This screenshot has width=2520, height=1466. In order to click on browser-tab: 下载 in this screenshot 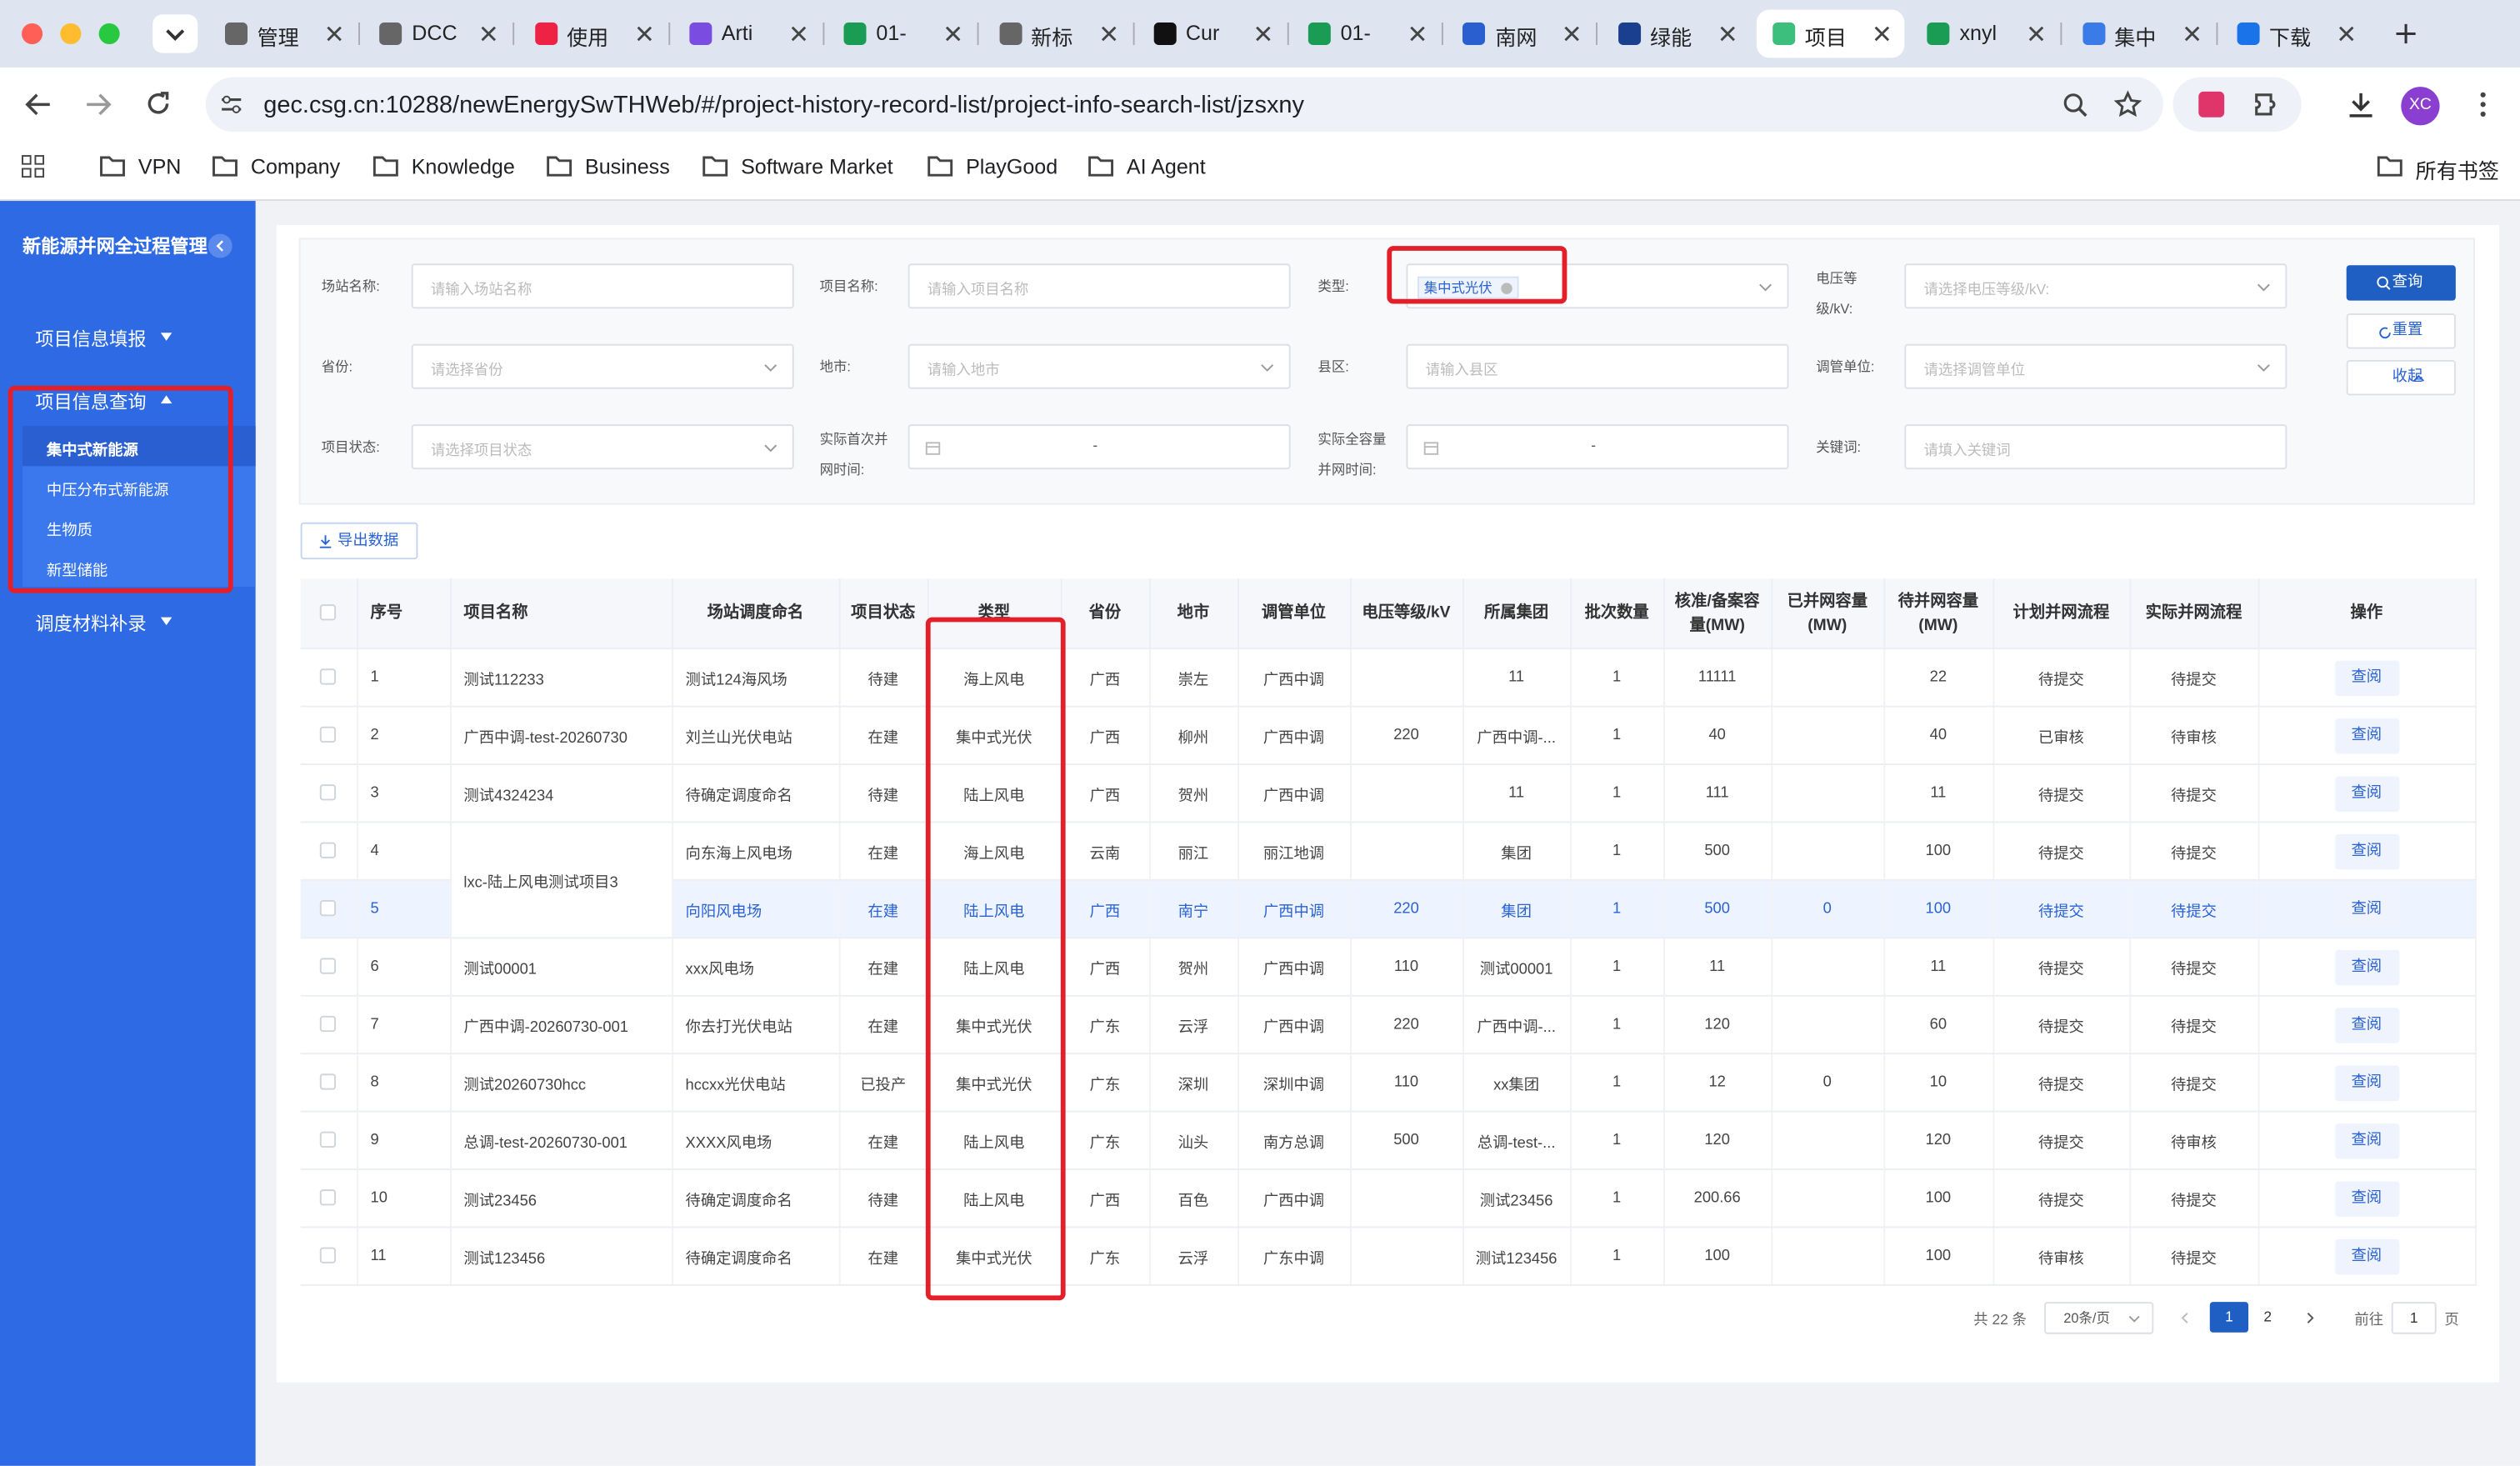, I will do `click(2294, 34)`.